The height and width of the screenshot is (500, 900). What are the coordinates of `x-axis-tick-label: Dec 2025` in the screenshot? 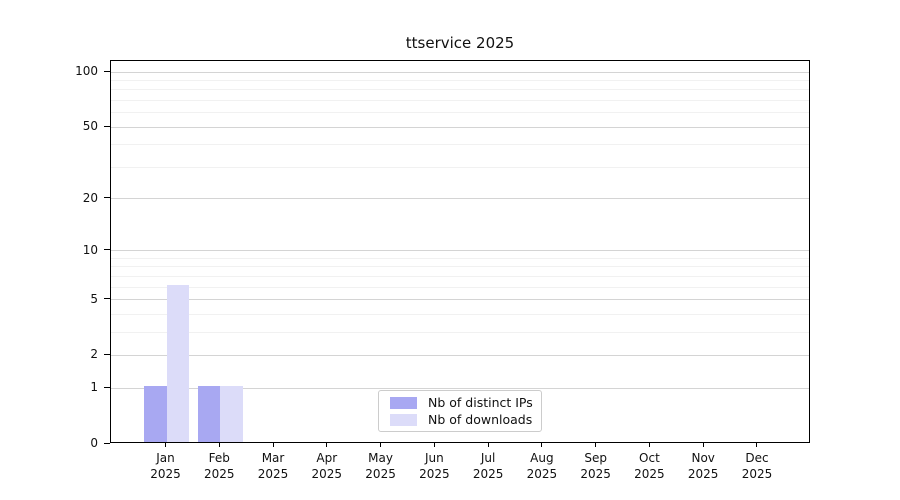 It's located at (757, 466).